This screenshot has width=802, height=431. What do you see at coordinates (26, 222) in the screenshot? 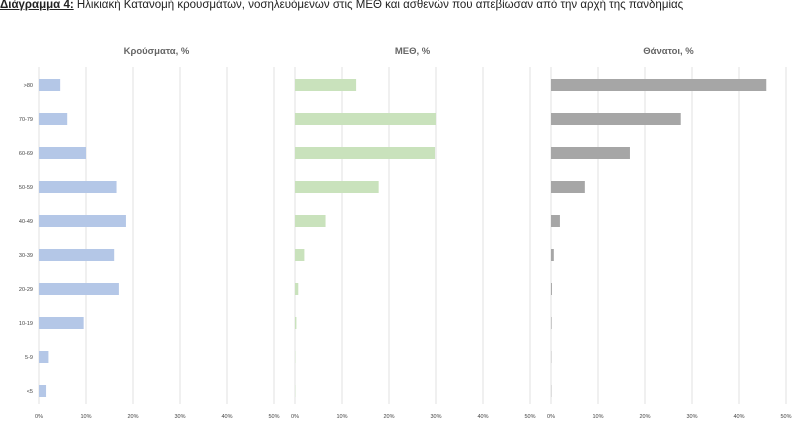
I see `category-label: 40-49` at bounding box center [26, 222].